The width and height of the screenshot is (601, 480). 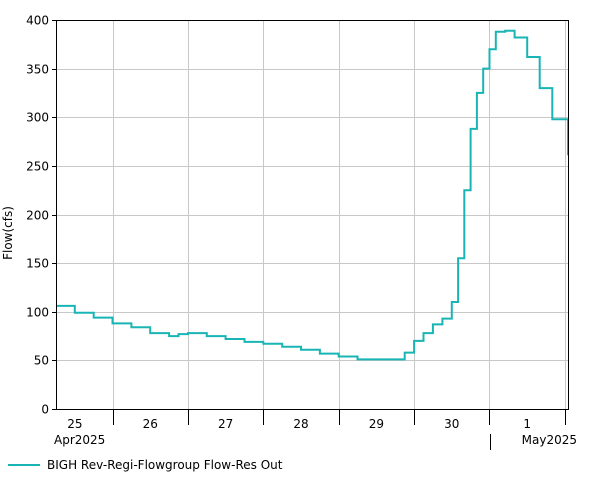 What do you see at coordinates (376, 424) in the screenshot?
I see `x-tick-label: 29` at bounding box center [376, 424].